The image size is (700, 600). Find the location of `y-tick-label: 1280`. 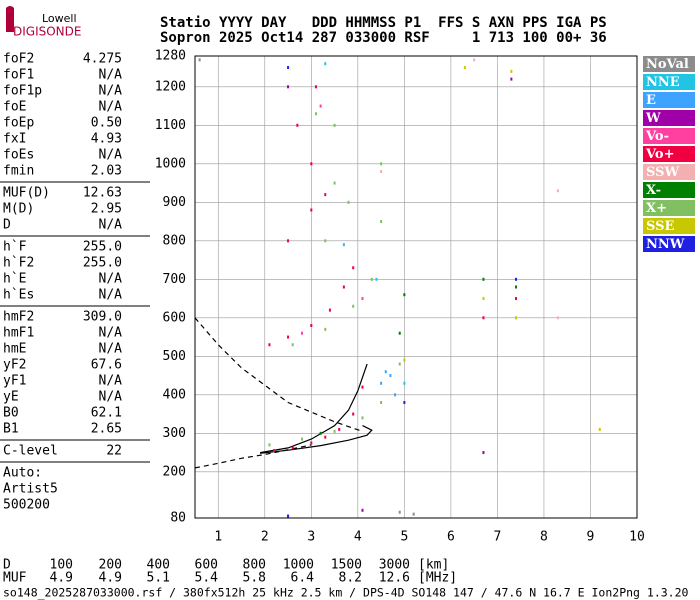

y-tick-label: 1280 is located at coordinates (170, 56).